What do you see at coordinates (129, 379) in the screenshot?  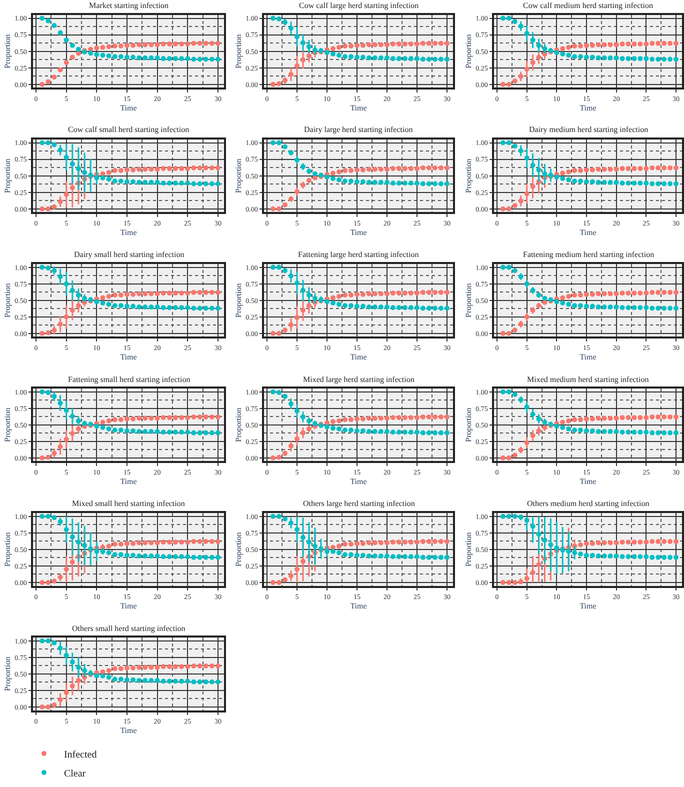 I see `chart-title: Fattening small herd starting infection` at bounding box center [129, 379].